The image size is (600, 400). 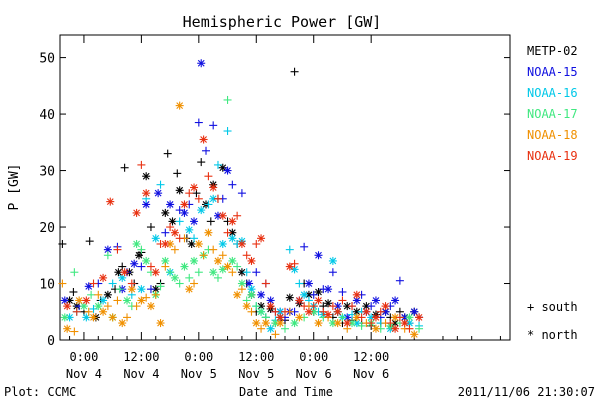 What do you see at coordinates (552, 156) in the screenshot?
I see `legend-entry: NOAA-19` at bounding box center [552, 156].